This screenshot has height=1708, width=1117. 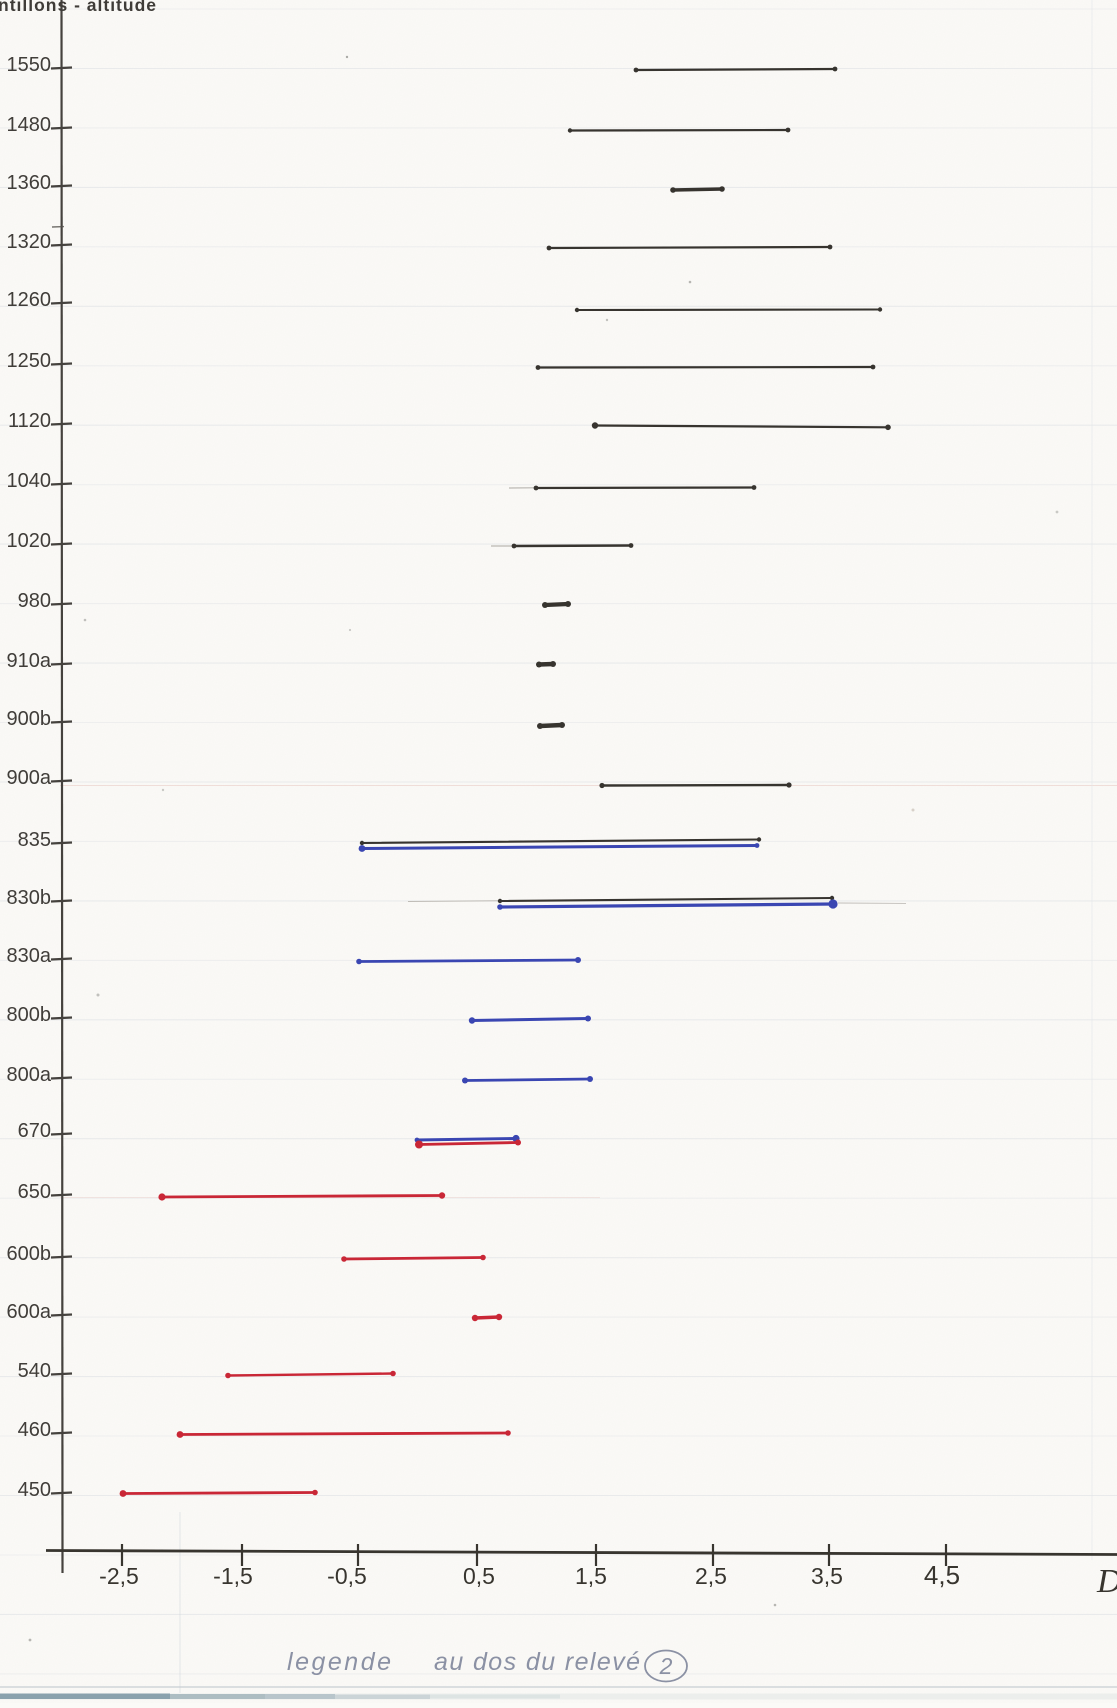 What do you see at coordinates (591, 1576) in the screenshot?
I see `svg-text: 1,5` at bounding box center [591, 1576].